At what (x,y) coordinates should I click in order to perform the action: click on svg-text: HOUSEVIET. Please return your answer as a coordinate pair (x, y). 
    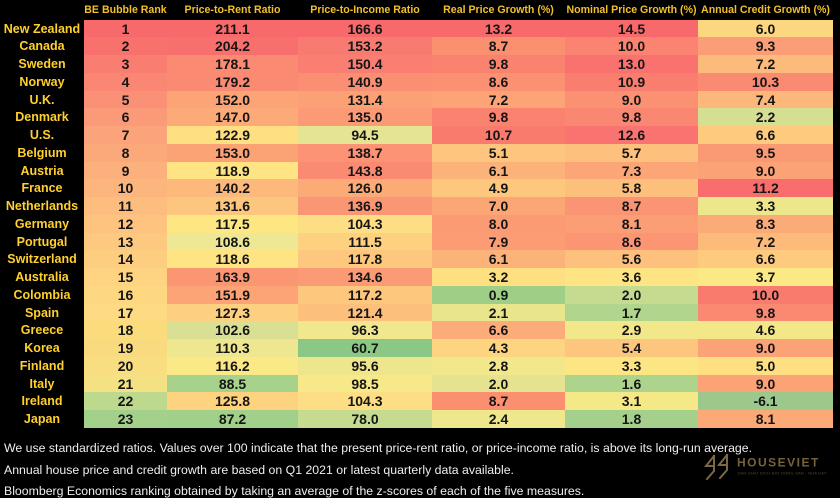
    Looking at the image, I should click on (778, 463).